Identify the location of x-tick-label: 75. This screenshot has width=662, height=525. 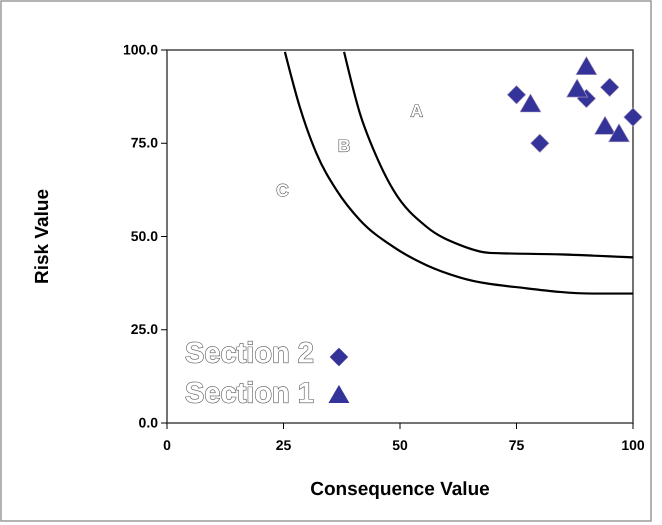
(516, 445).